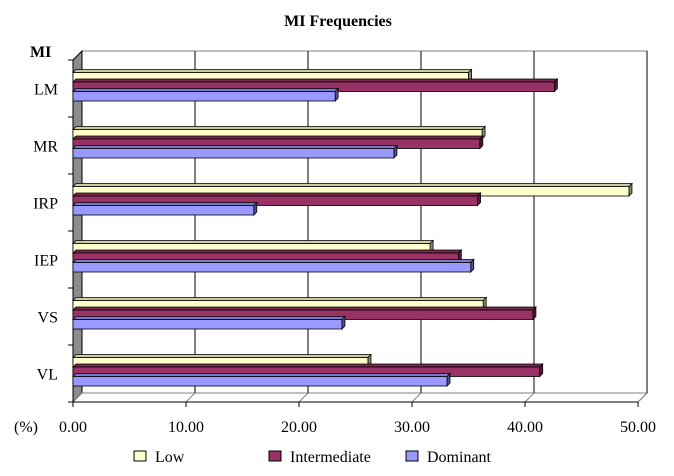 The height and width of the screenshot is (476, 674). What do you see at coordinates (47, 375) in the screenshot?
I see `category-label: VL` at bounding box center [47, 375].